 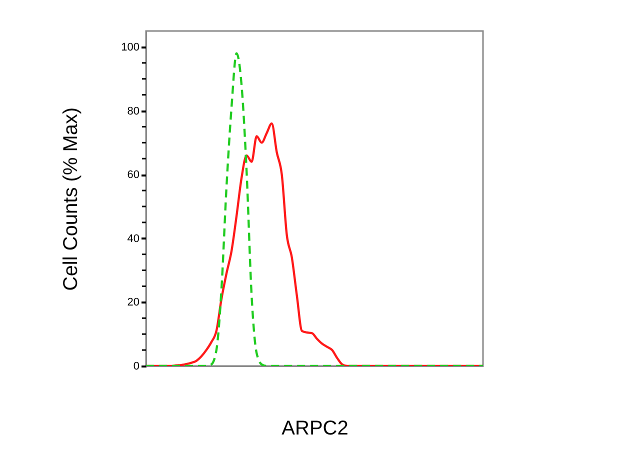 I want to click on y-tick-label: 100, so click(x=130, y=47).